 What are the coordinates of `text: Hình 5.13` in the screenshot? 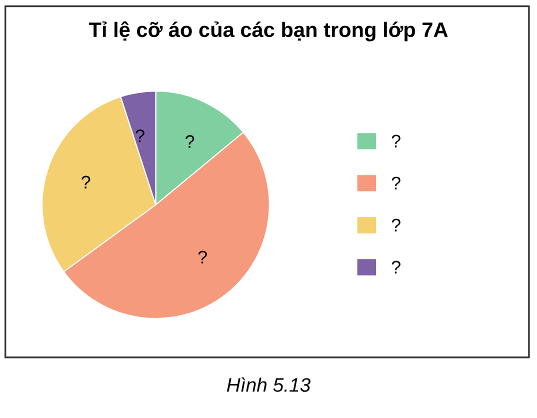 It's located at (268, 384).